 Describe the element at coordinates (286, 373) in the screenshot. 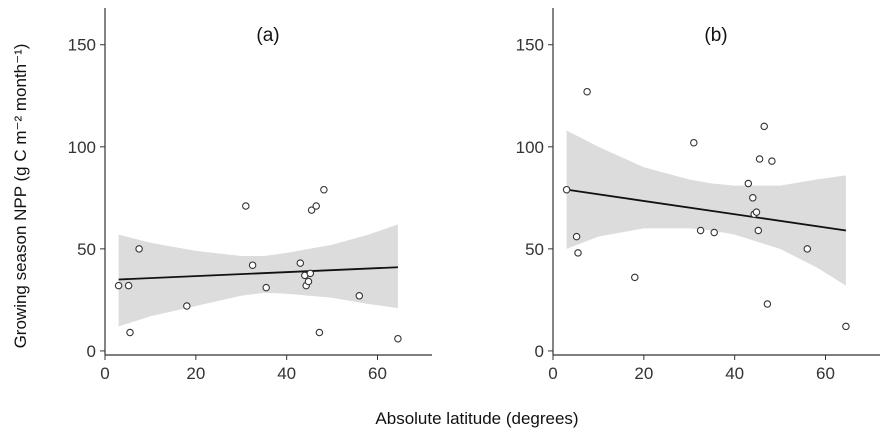

I see `x-tick-label-a-40: 40` at that location.